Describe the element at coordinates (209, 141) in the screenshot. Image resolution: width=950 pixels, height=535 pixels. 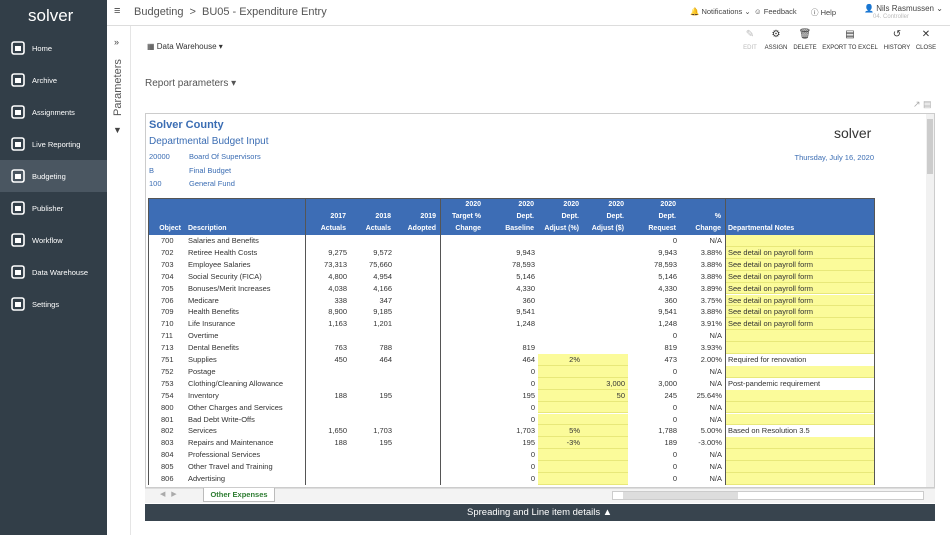
I see `report-title: Departmental Budget Input` at that location.